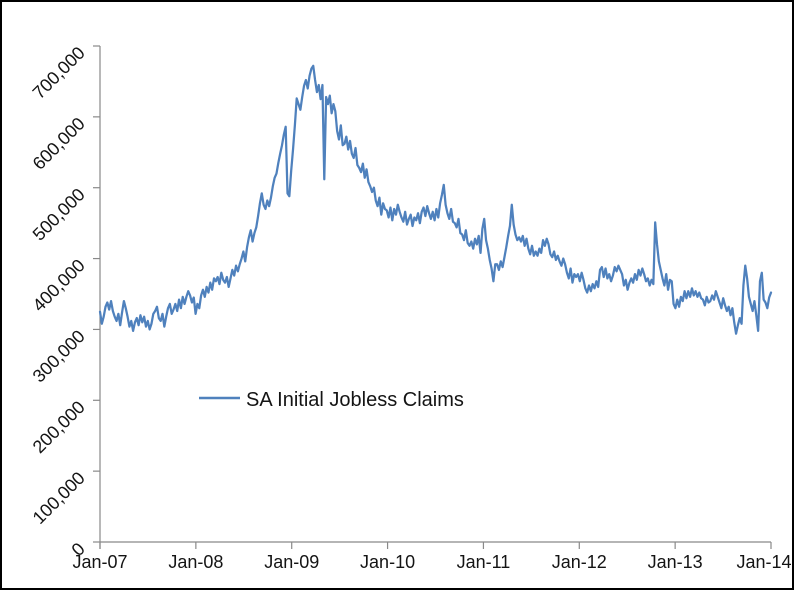  I want to click on y-axis-tick-label: 500,000, so click(59, 214).